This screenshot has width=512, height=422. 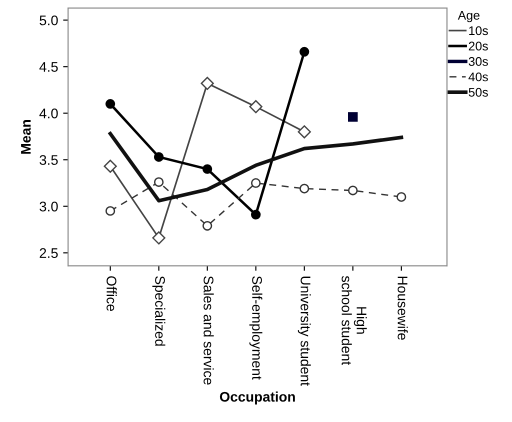 I want to click on legend-label: 10s, so click(x=478, y=31).